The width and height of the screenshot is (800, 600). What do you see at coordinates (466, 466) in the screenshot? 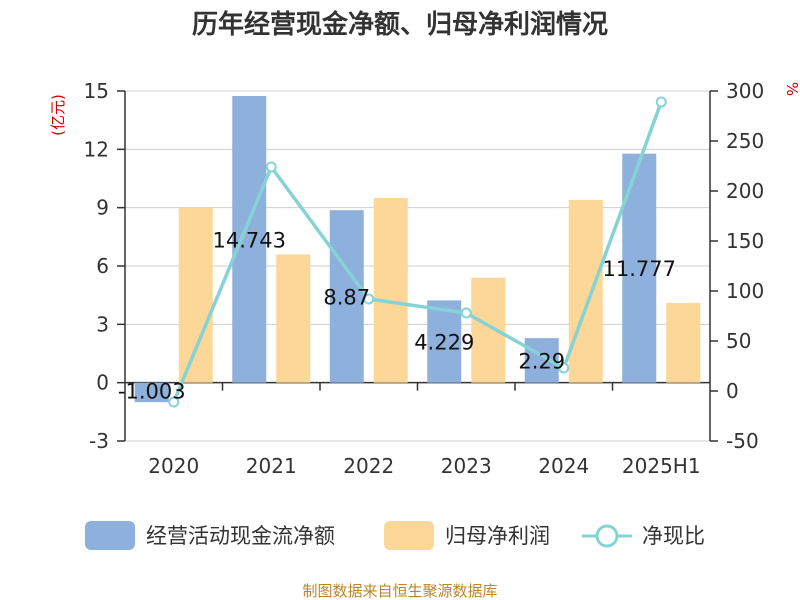
I see `category-label: 2023` at bounding box center [466, 466].